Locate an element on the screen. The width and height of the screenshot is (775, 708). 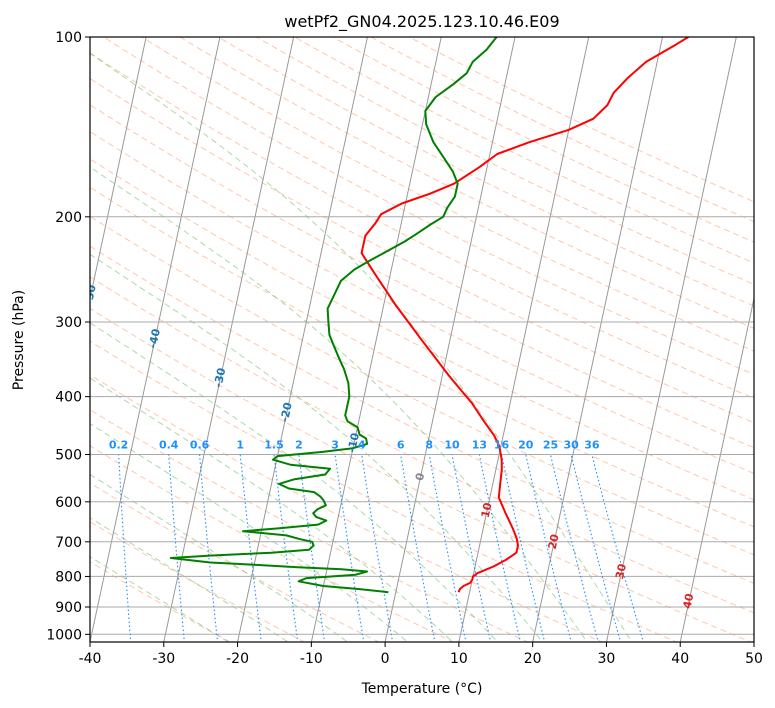
isotherm-label: 40 is located at coordinates (689, 601).